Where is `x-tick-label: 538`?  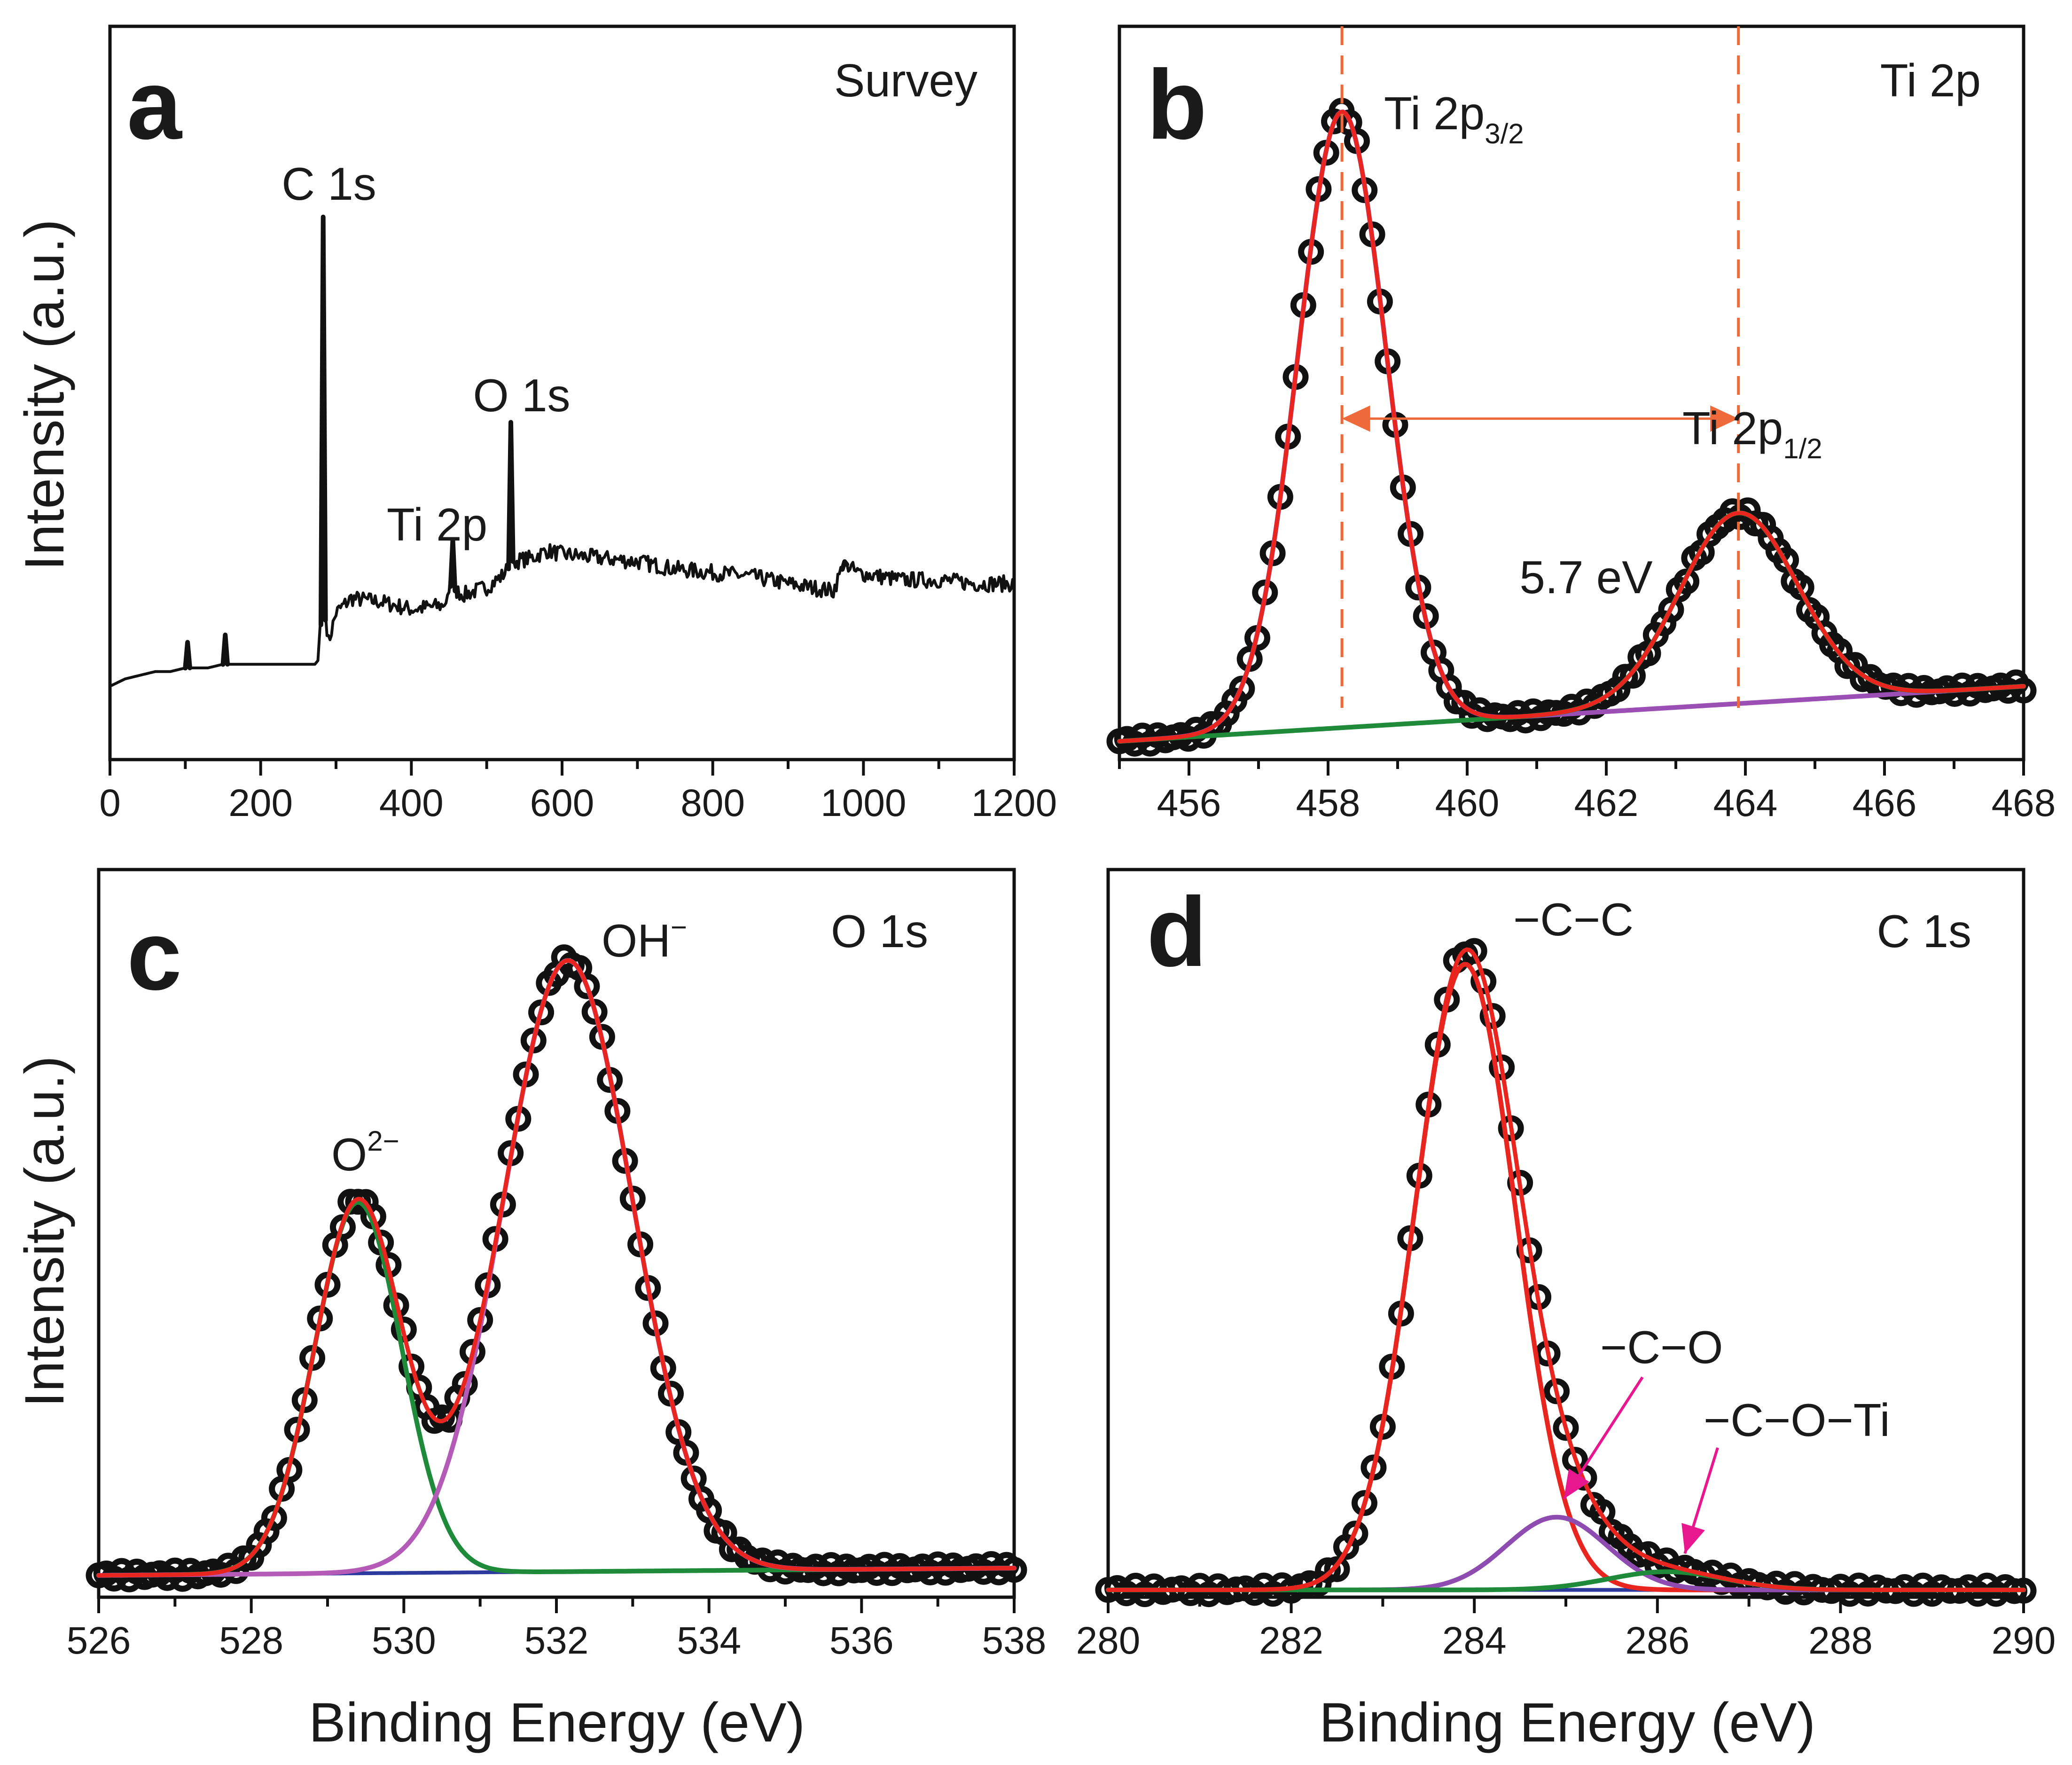
x-tick-label: 538 is located at coordinates (1014, 1640).